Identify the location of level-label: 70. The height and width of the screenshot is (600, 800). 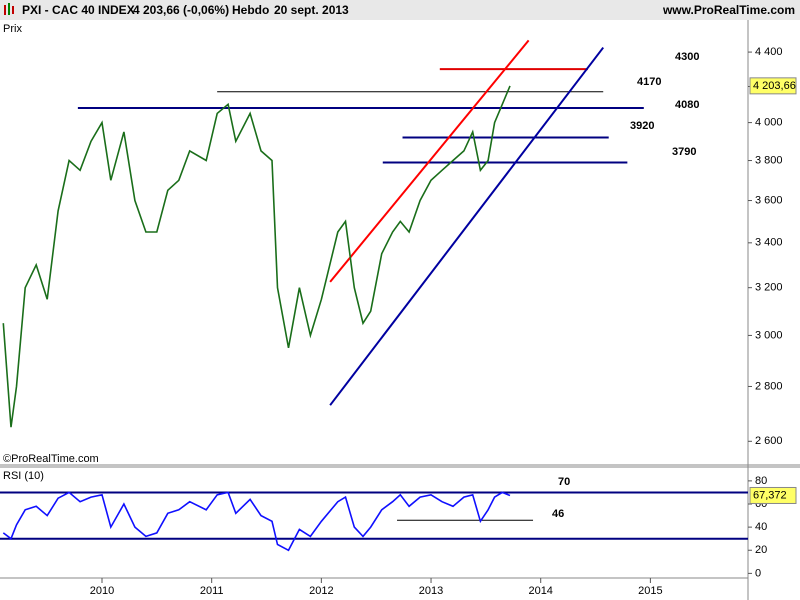
(564, 482).